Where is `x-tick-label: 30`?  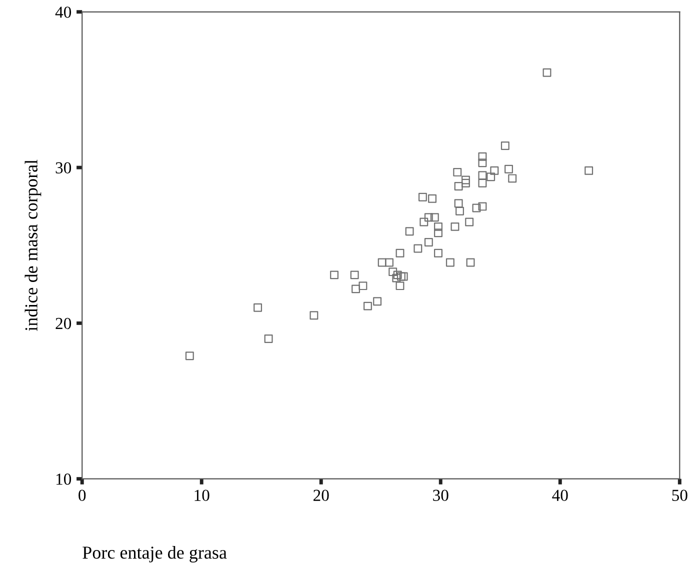
x-tick-label: 30 is located at coordinates (440, 495).